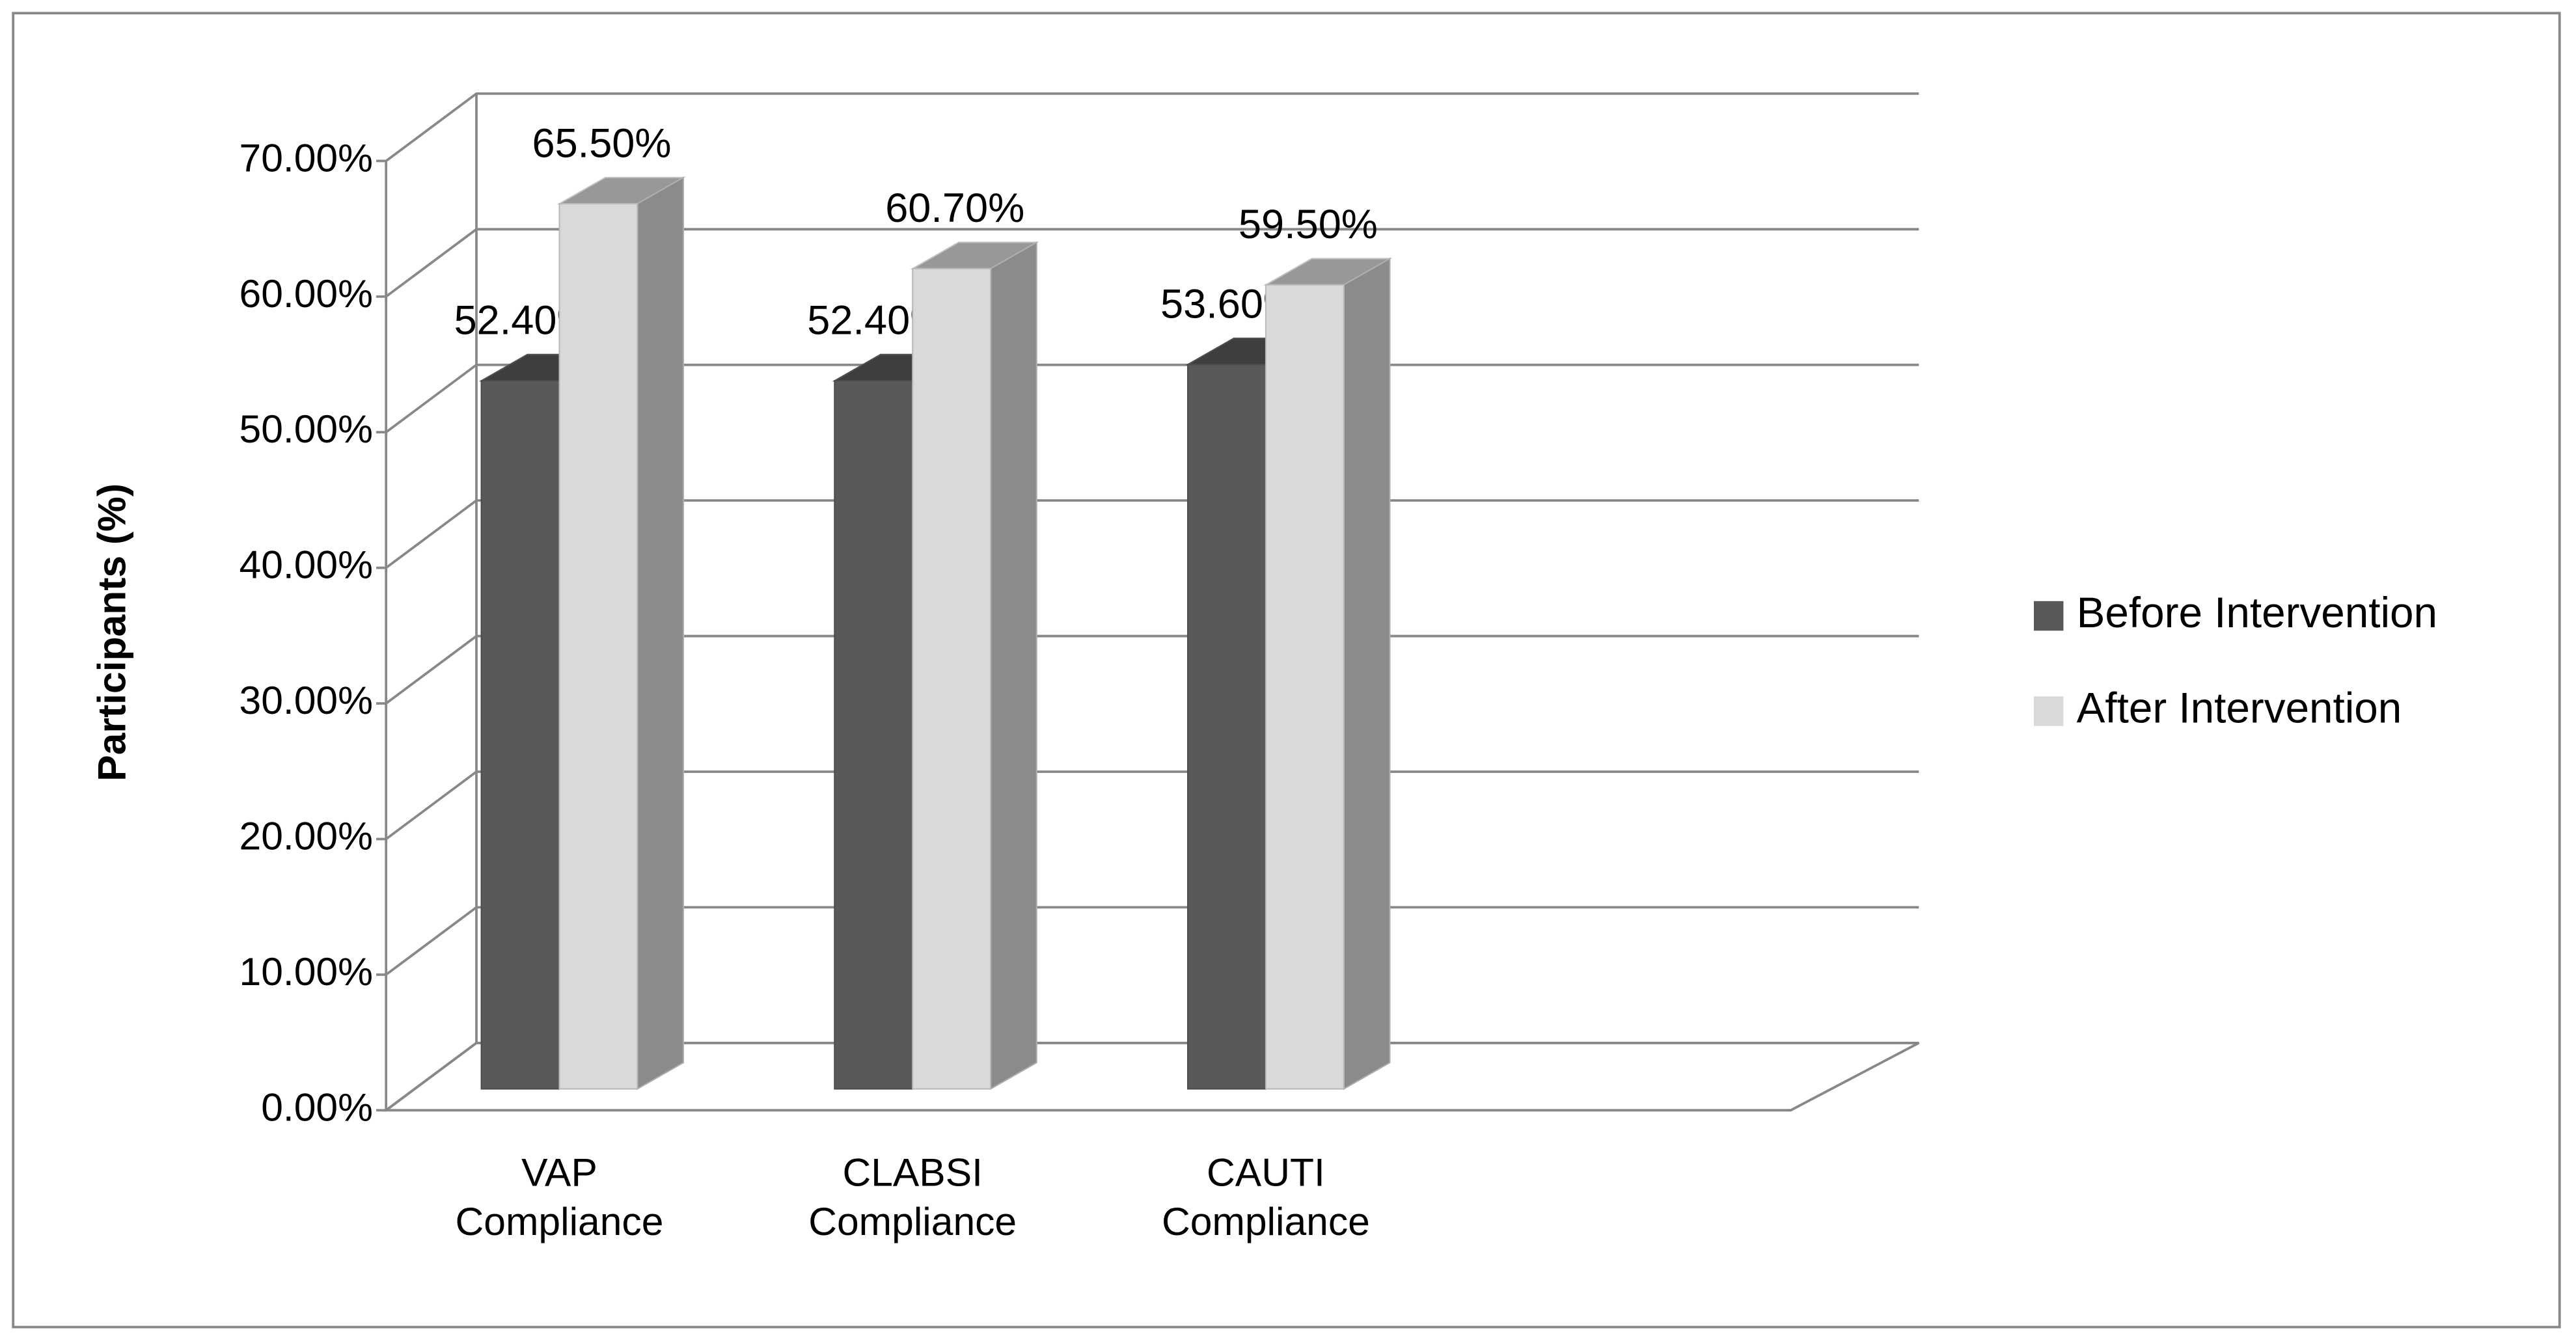  What do you see at coordinates (601, 143) in the screenshot?
I see `data-label: 65.50%` at bounding box center [601, 143].